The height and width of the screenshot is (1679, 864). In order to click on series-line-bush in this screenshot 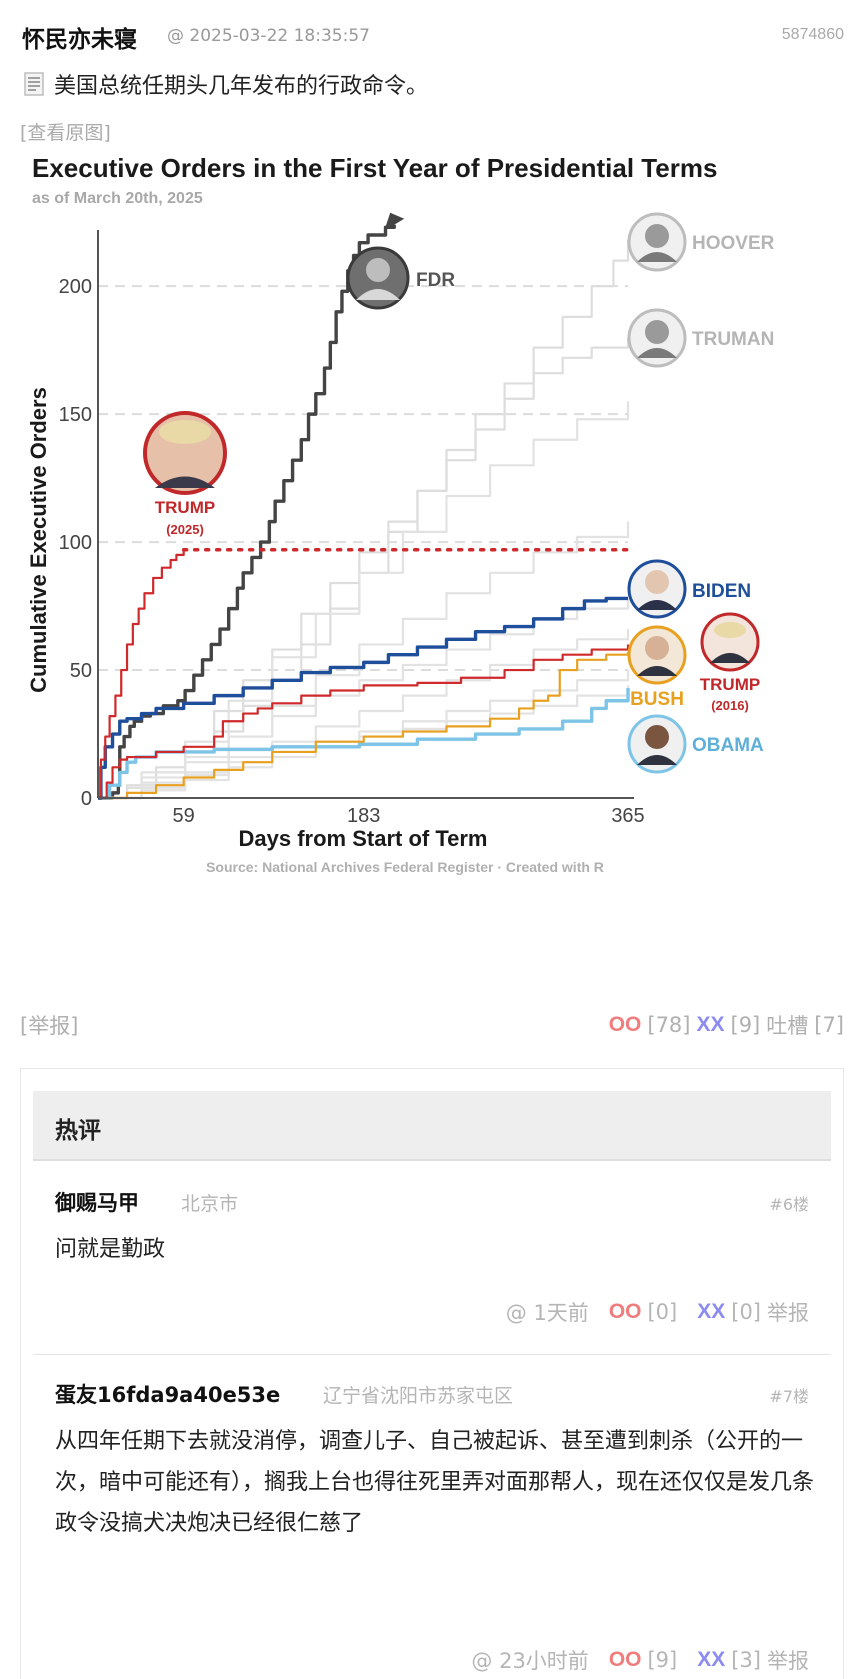, I will do `click(364, 726)`.